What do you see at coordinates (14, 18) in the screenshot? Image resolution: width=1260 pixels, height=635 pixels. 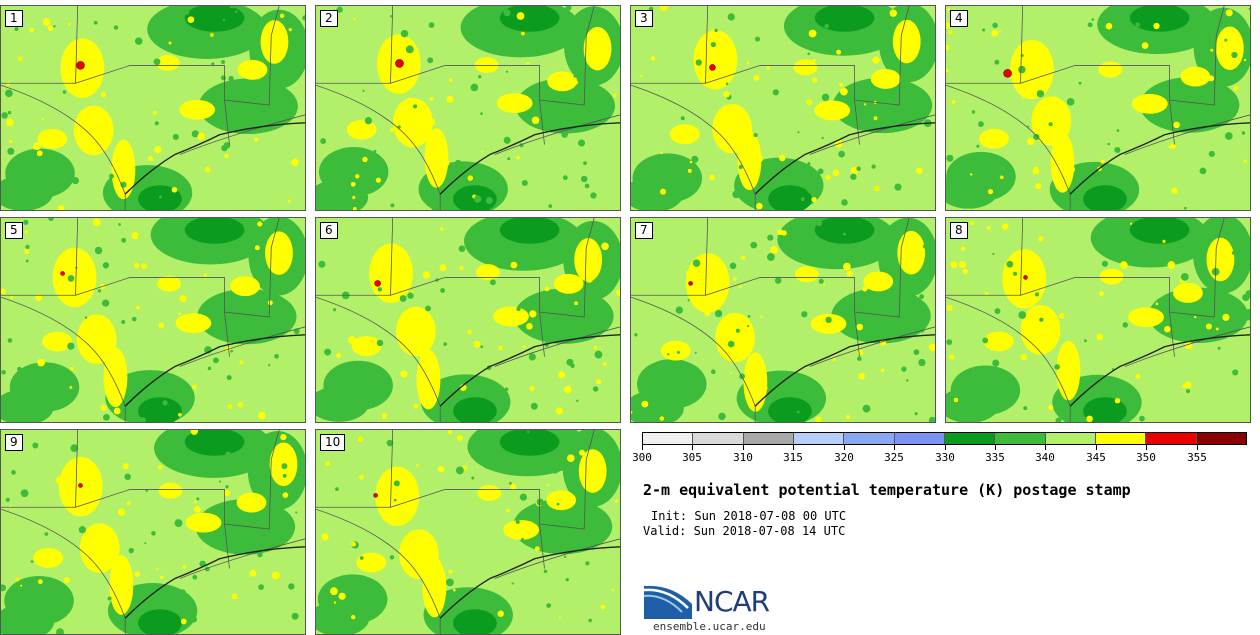 I see `member-label: 1` at bounding box center [14, 18].